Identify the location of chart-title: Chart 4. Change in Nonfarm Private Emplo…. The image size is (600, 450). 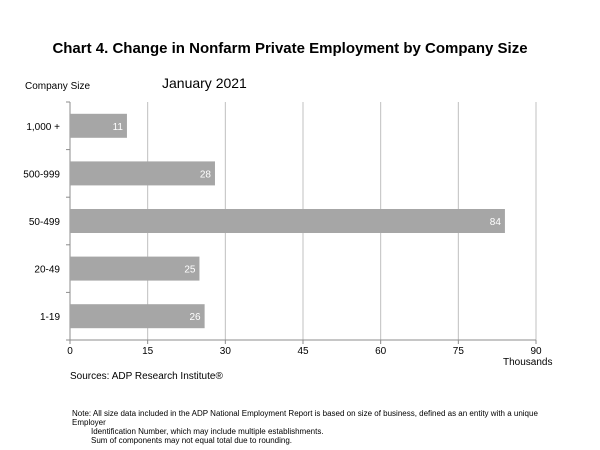
(289, 48).